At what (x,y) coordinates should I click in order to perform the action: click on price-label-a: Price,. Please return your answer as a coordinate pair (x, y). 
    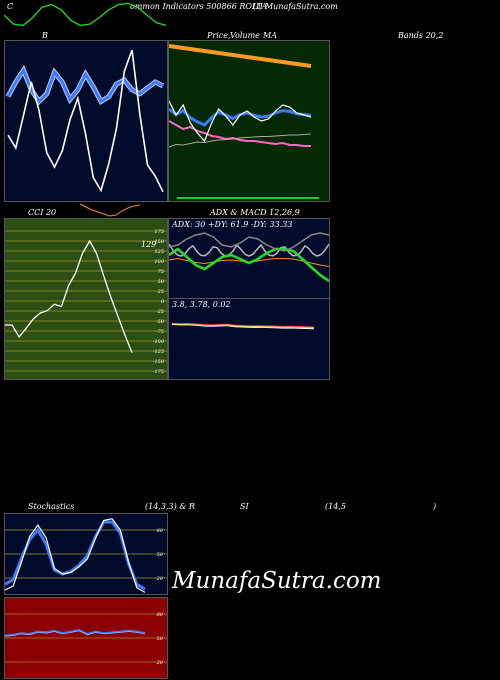
    Looking at the image, I should click on (219, 35).